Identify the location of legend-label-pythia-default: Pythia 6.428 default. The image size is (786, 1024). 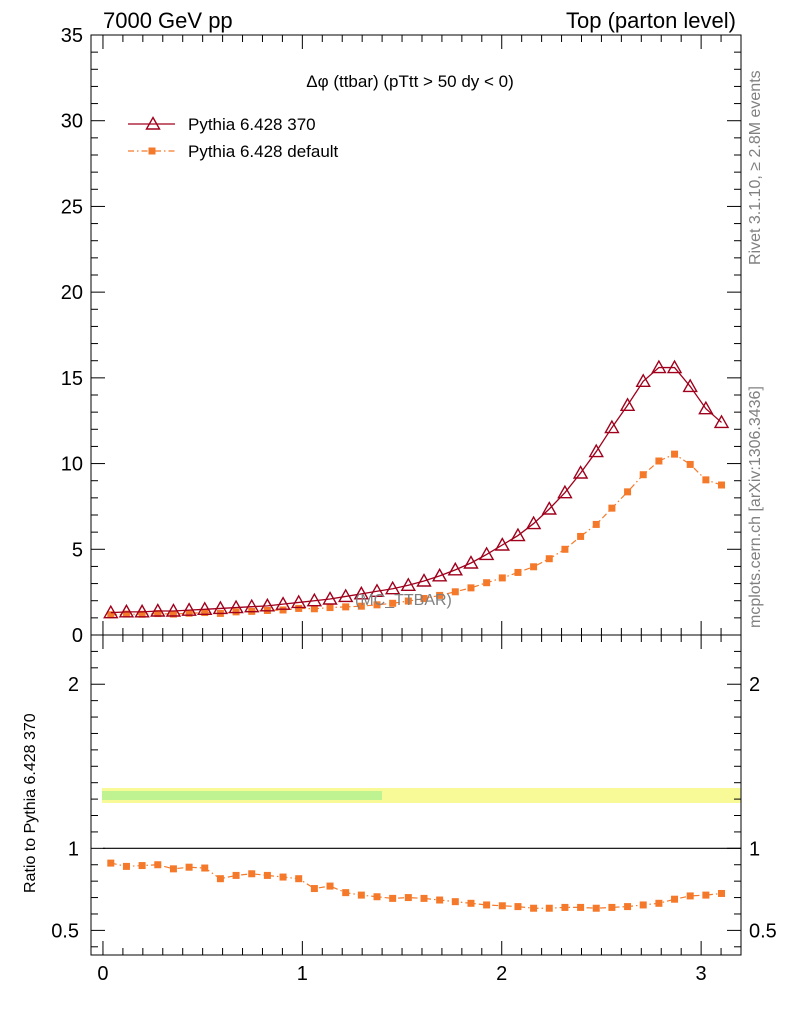
(263, 151).